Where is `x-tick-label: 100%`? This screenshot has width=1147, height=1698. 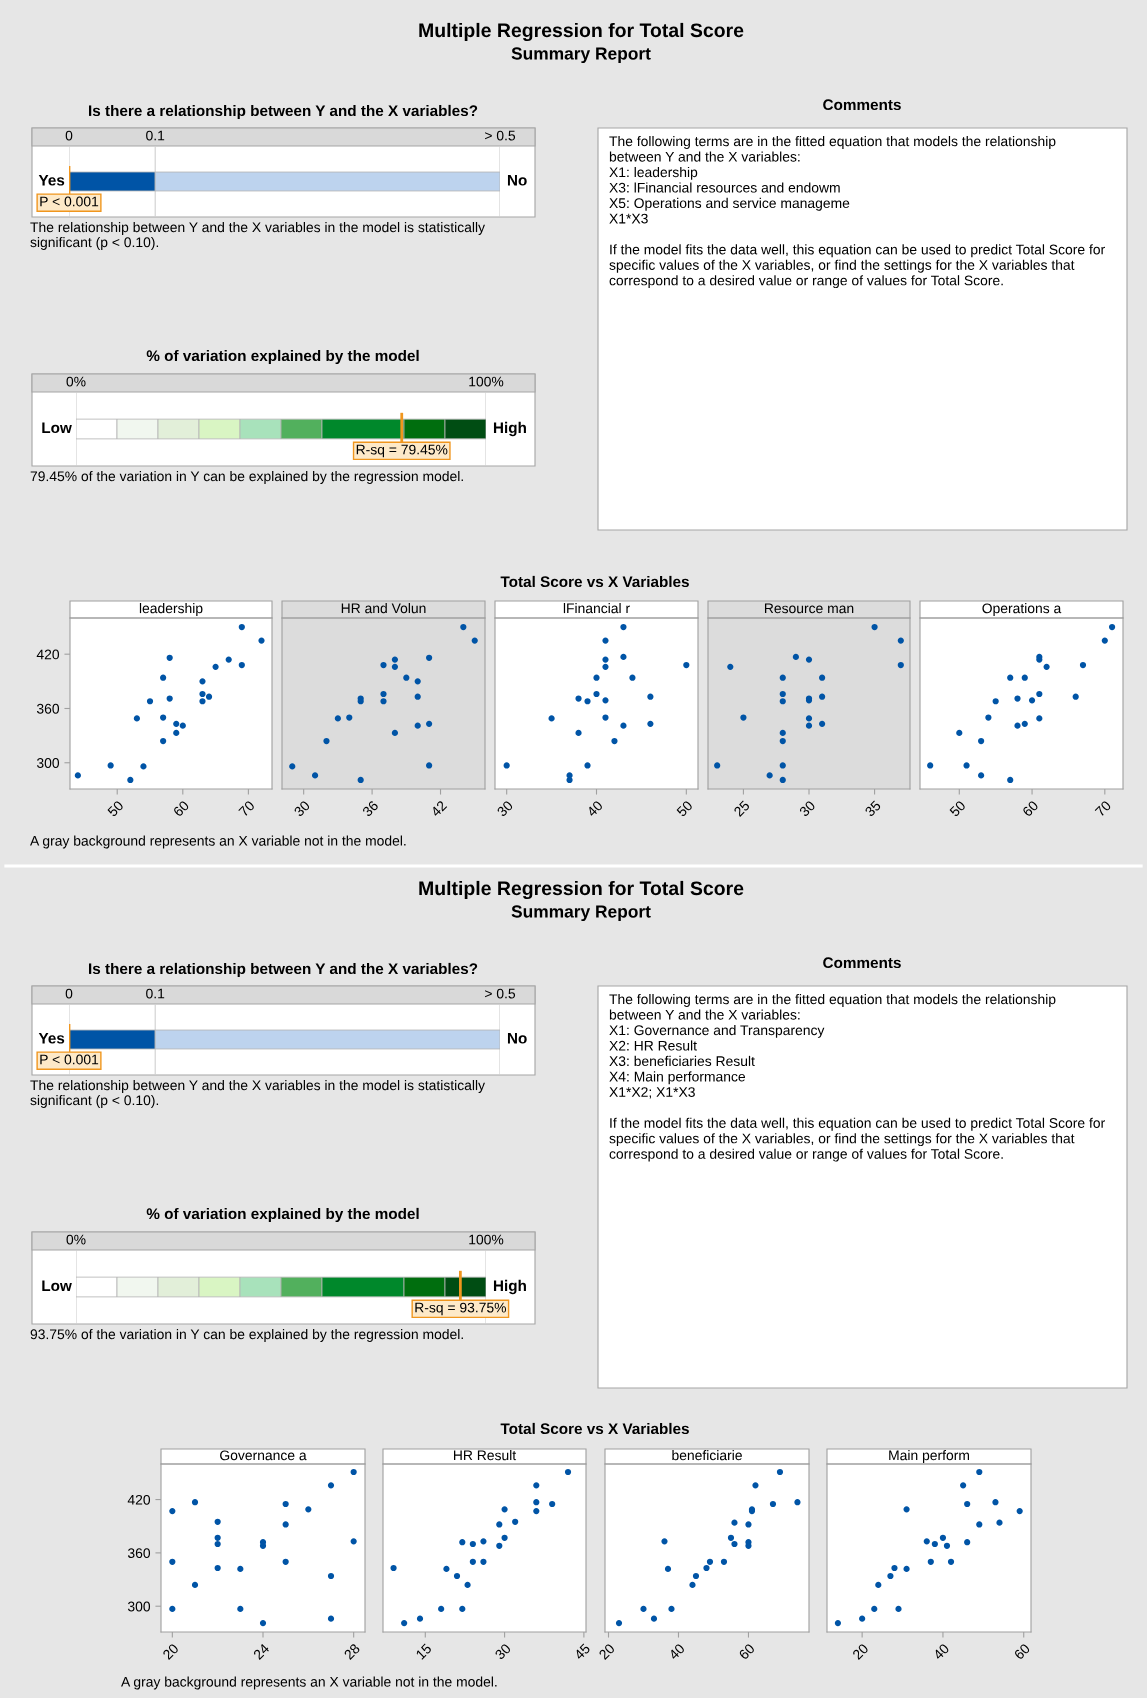
x-tick-label: 100% is located at coordinates (486, 1239).